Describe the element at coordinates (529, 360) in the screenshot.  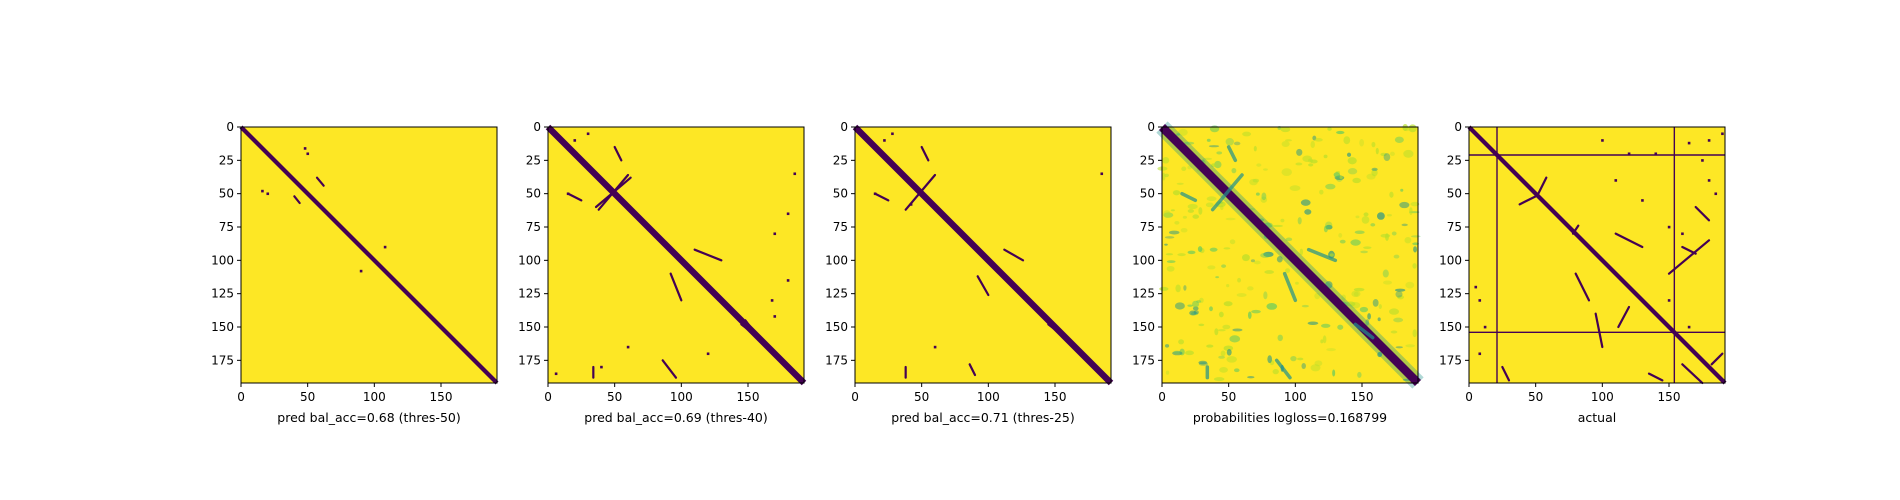
I see `y-tick-label: 175` at that location.